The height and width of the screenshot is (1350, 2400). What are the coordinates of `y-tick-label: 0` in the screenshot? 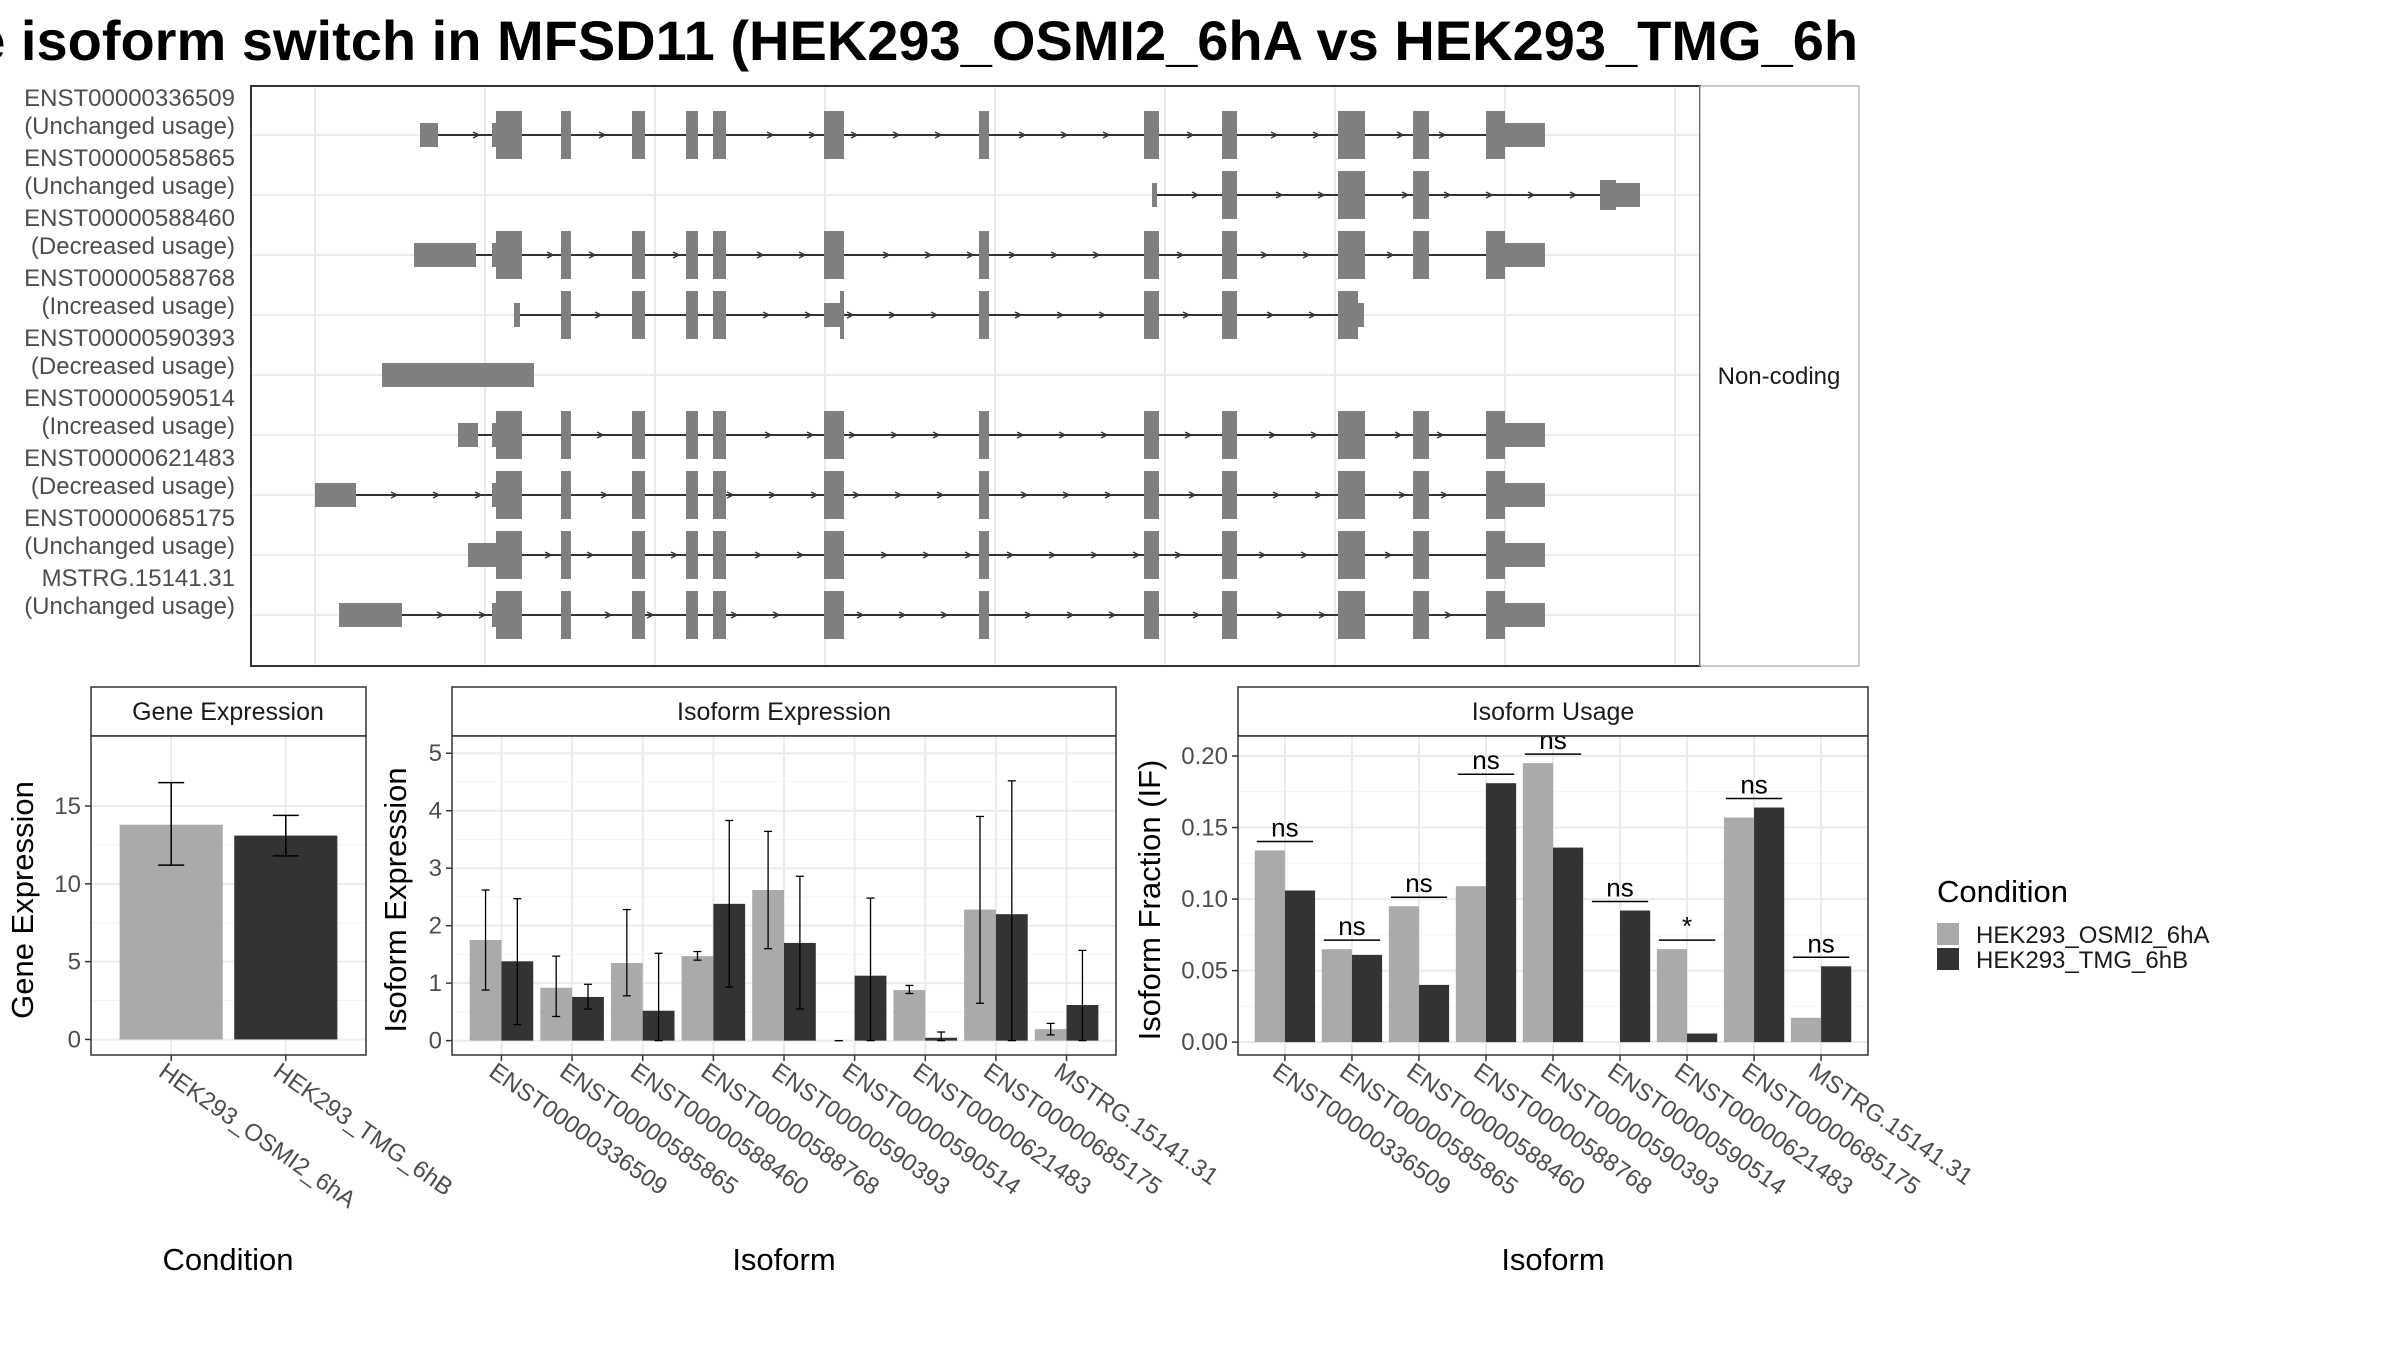 It's located at (74, 1039).